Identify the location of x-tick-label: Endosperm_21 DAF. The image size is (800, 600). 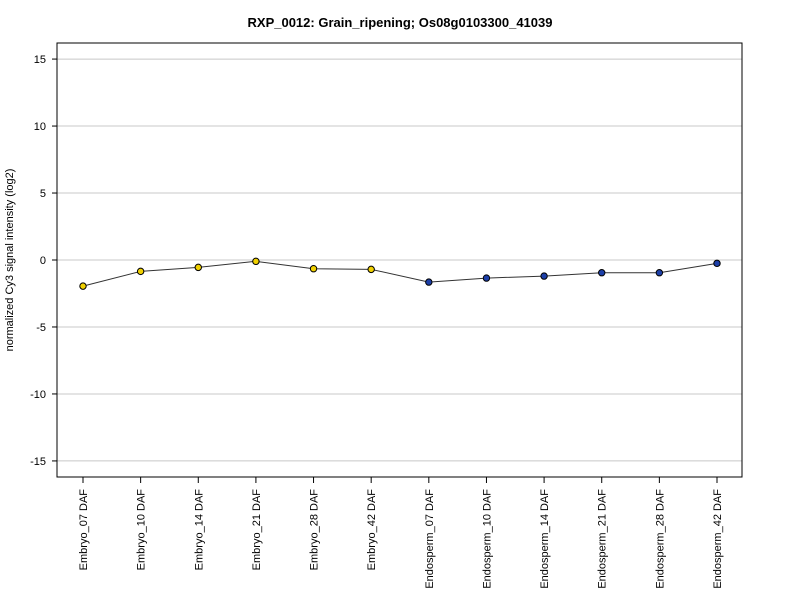
(603, 539).